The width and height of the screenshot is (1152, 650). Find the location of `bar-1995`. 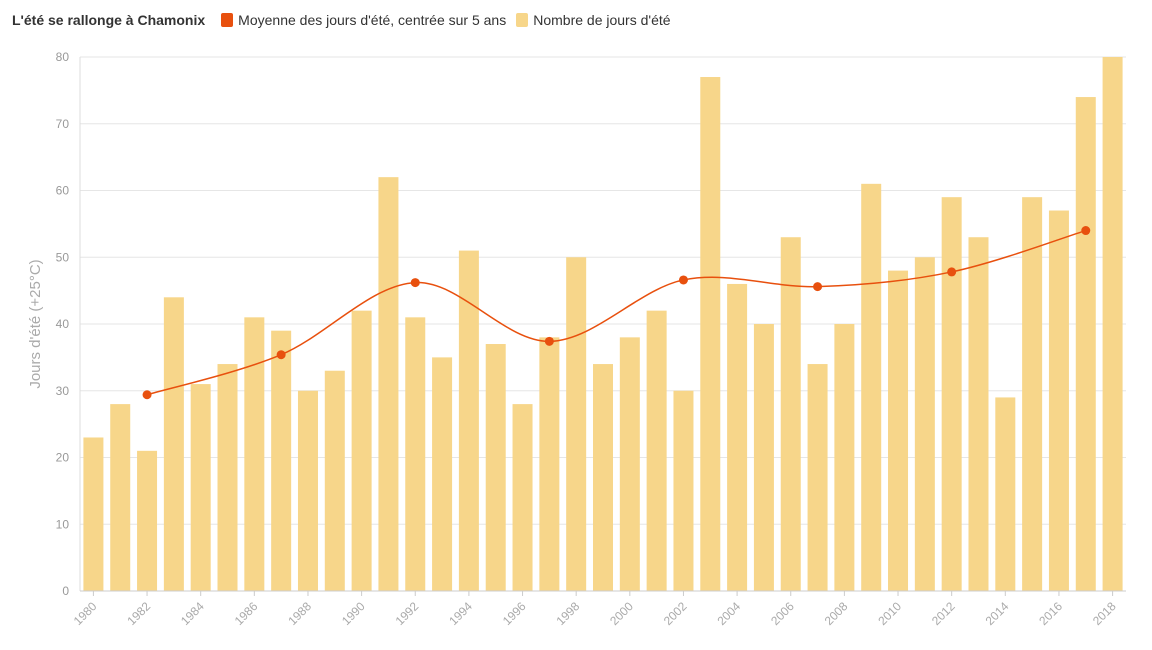

bar-1995 is located at coordinates (495, 467).